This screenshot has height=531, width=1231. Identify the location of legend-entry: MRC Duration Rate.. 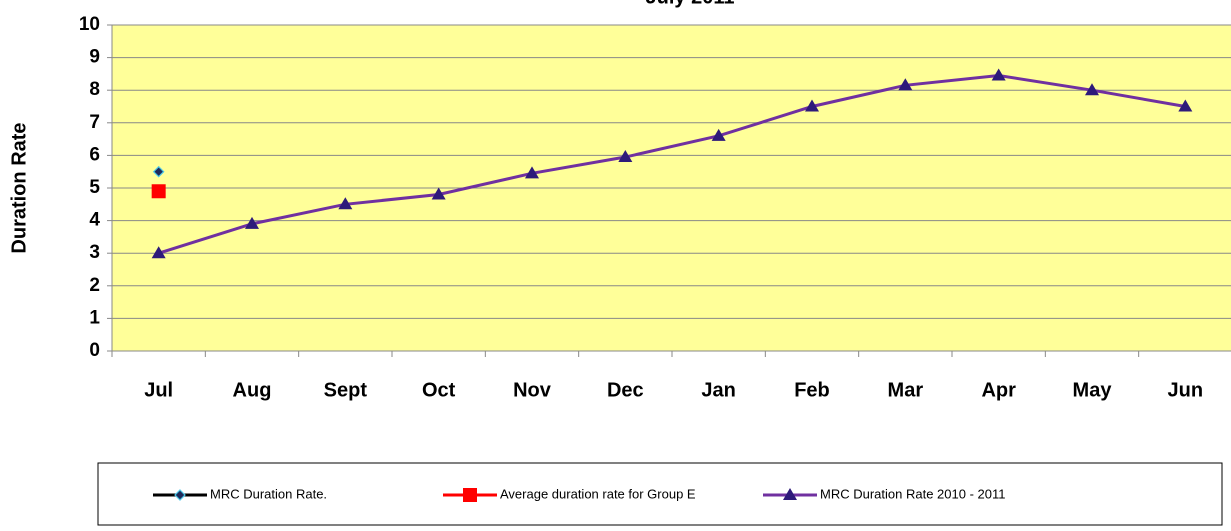
(240, 493).